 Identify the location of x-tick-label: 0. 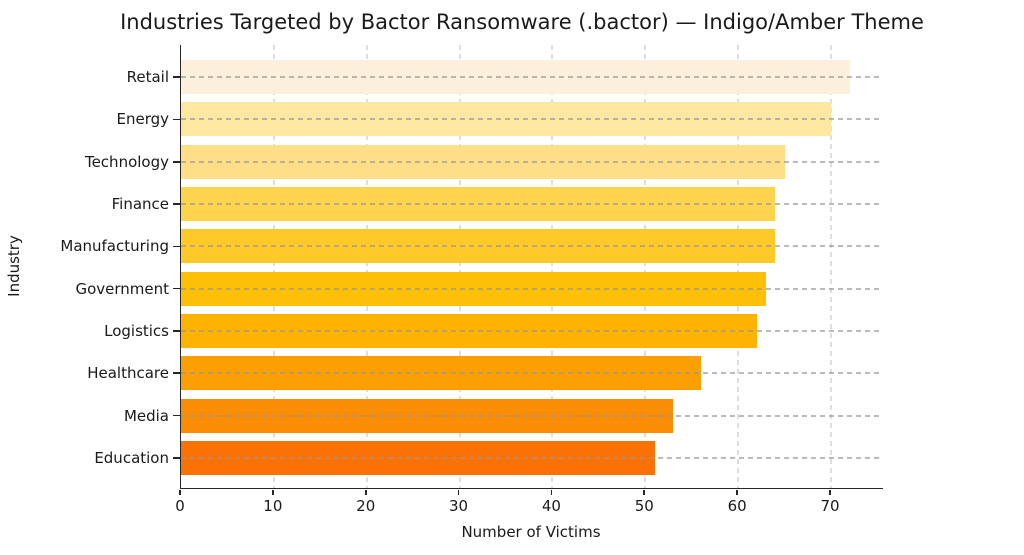
(180, 506).